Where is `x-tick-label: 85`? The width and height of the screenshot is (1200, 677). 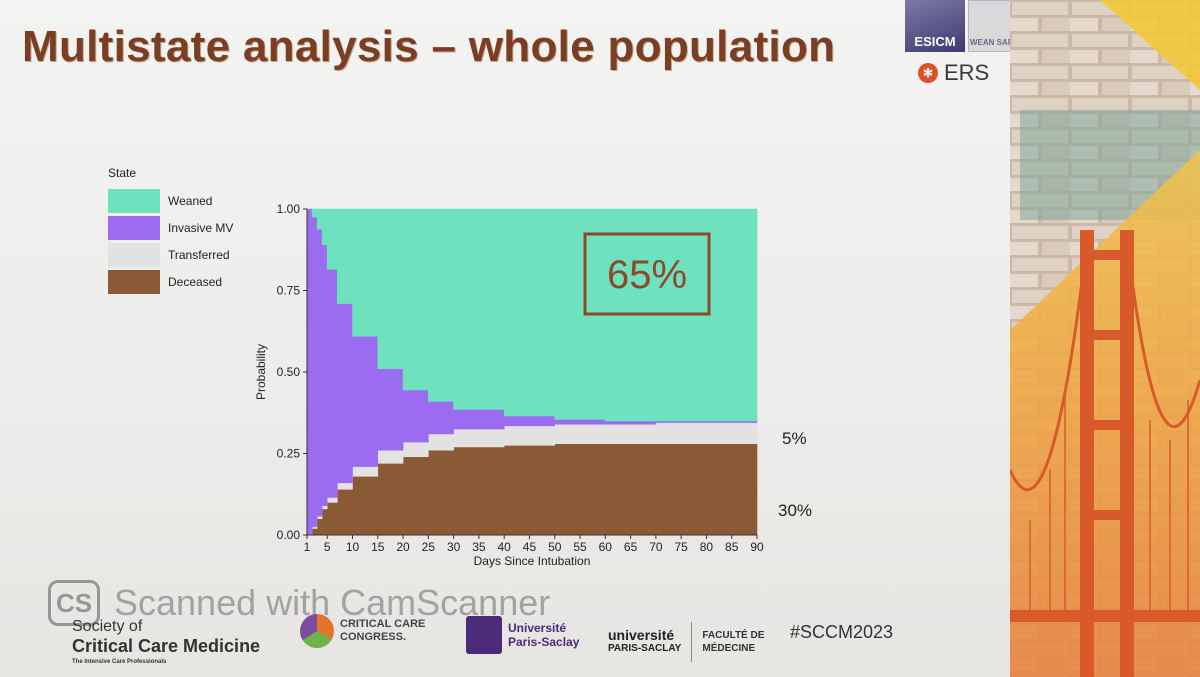
x-tick-label: 85 is located at coordinates (732, 547).